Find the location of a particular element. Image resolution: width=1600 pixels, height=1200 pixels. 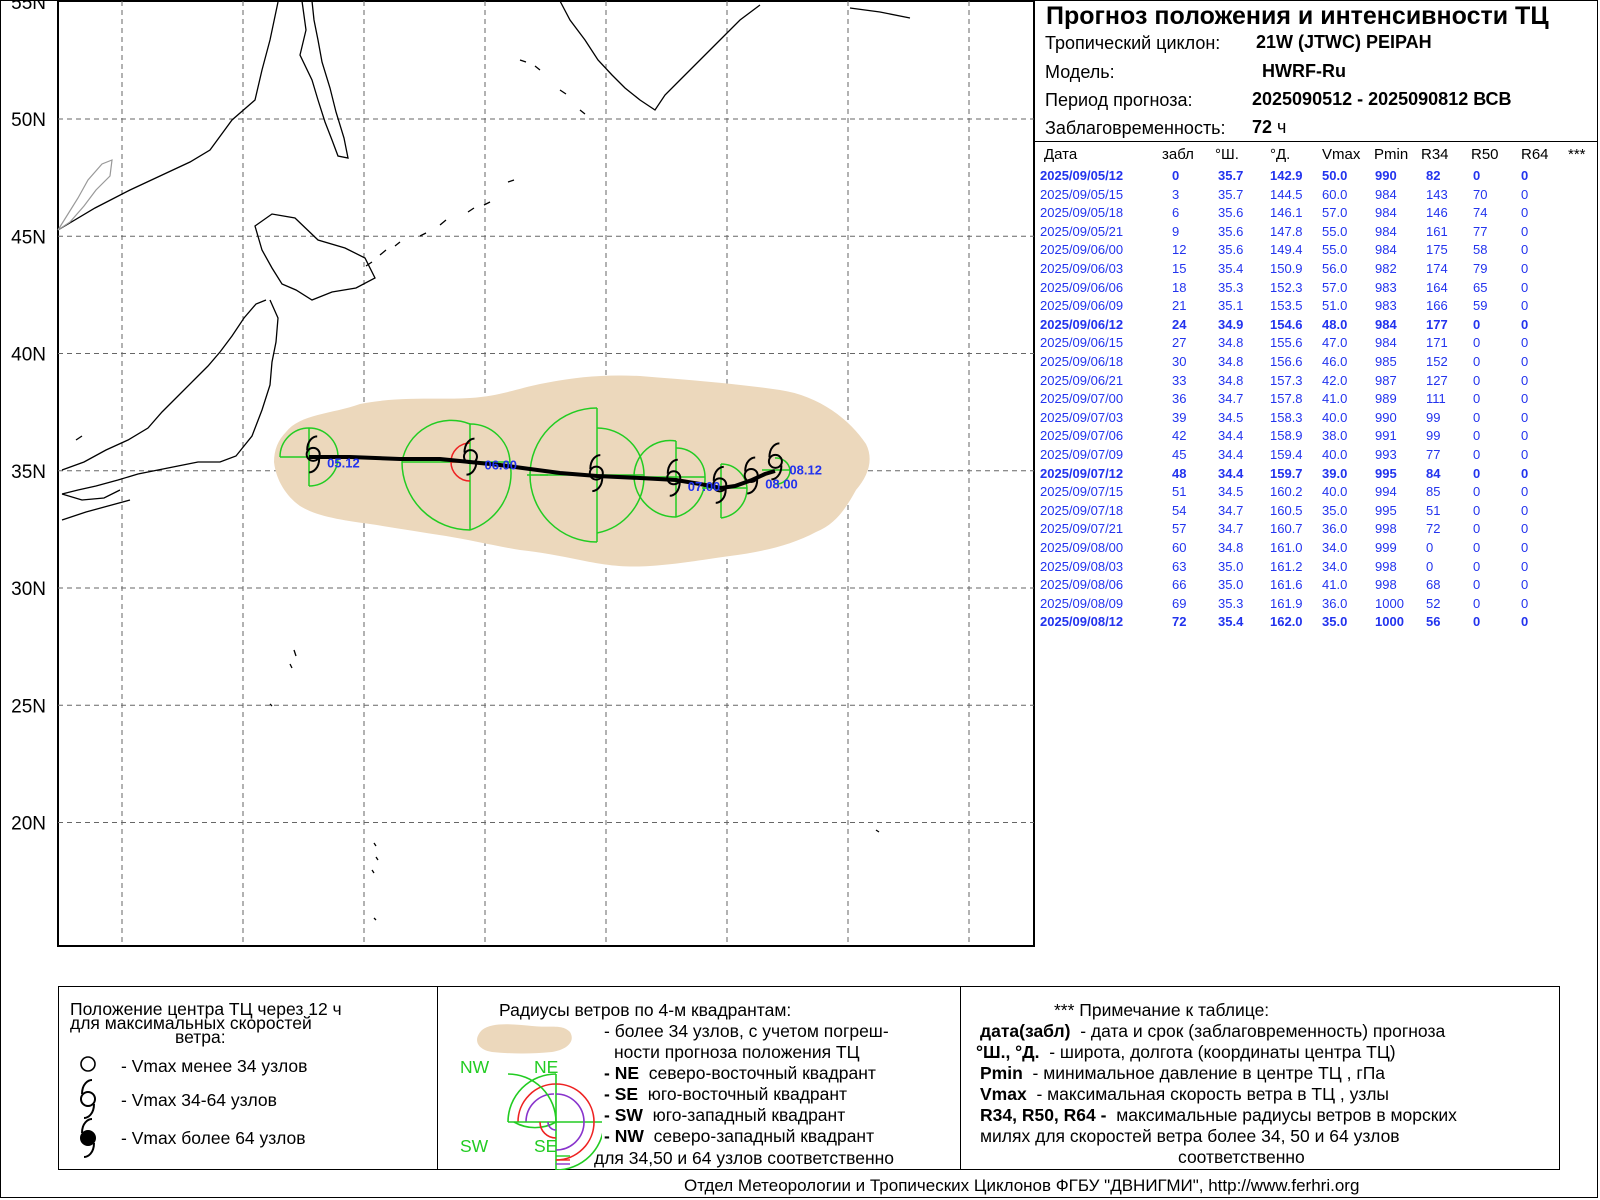

table-cell: 45 is located at coordinates (1179, 454).